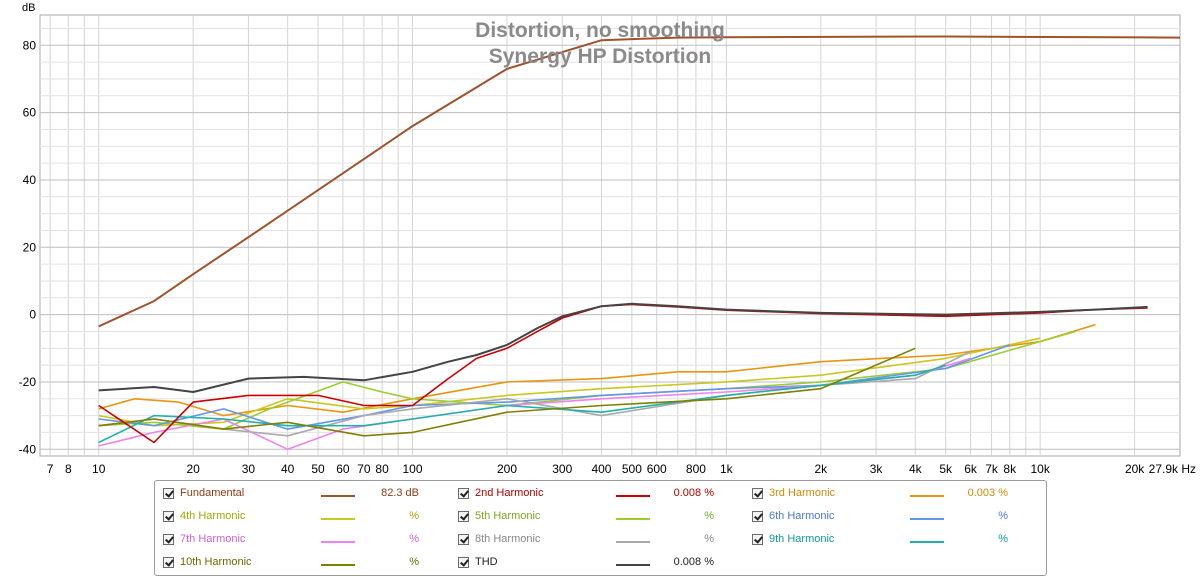  What do you see at coordinates (588, 495) in the screenshot?
I see `legend-item-2nd-harmonic: 2nd Harmonic 0.008 %` at bounding box center [588, 495].